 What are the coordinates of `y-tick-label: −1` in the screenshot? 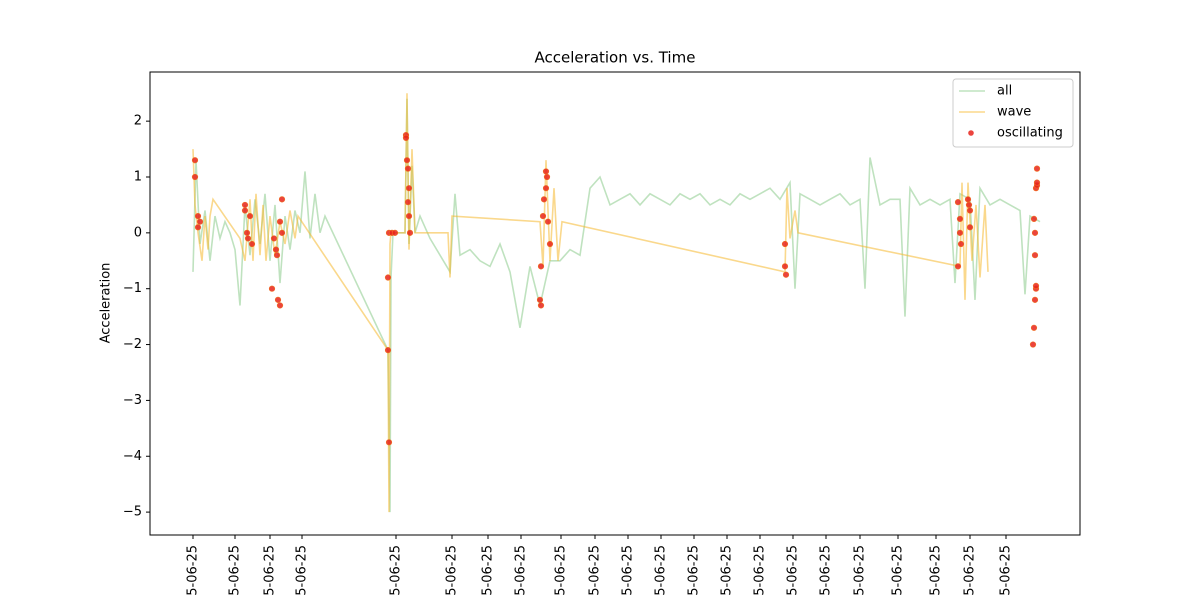 It's located at (132, 288).